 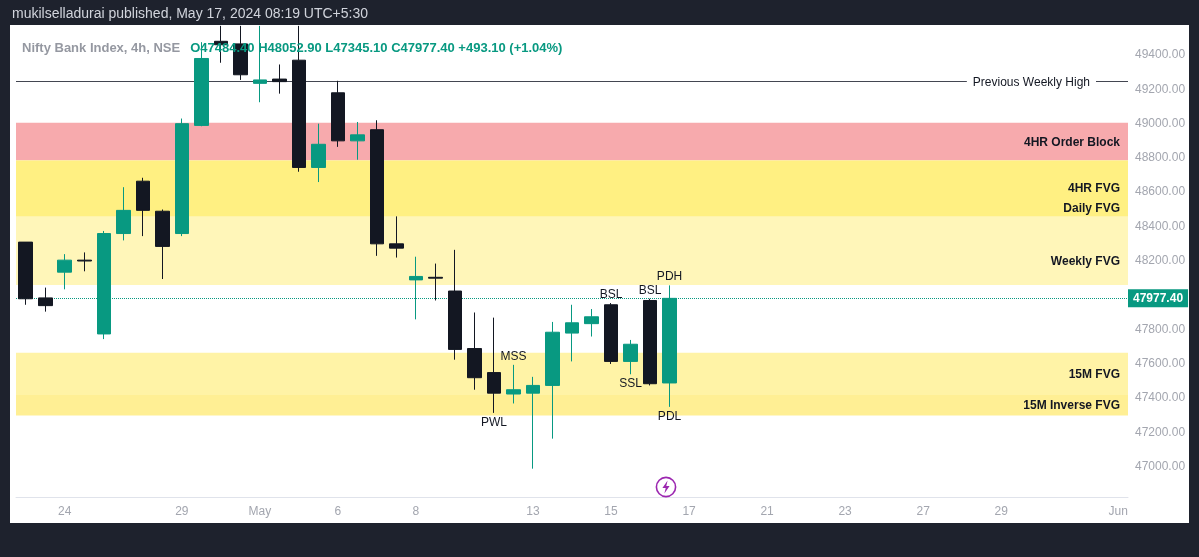 What do you see at coordinates (1160, 363) in the screenshot?
I see `y-tick-label: 47600.00` at bounding box center [1160, 363].